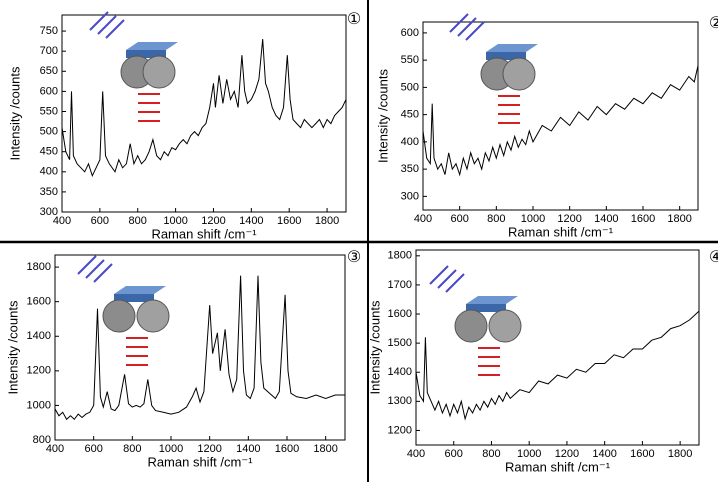  Describe the element at coordinates (713, 23) in the screenshot. I see `panel-label: ②` at that location.